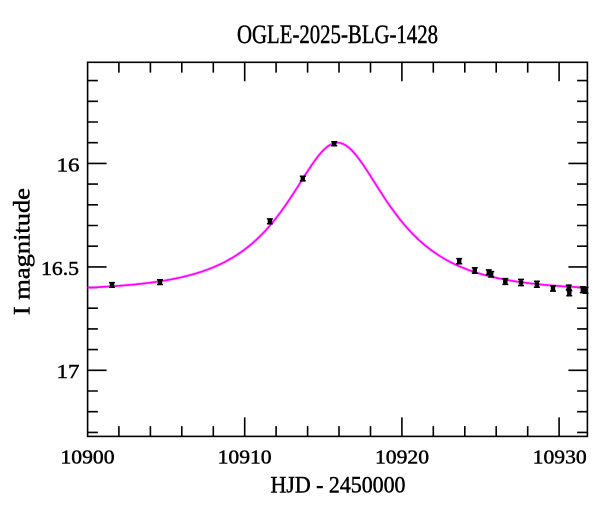 Image resolution: width=600 pixels, height=512 pixels. Describe the element at coordinates (60, 269) in the screenshot. I see `svg-text: 16.5` at that location.